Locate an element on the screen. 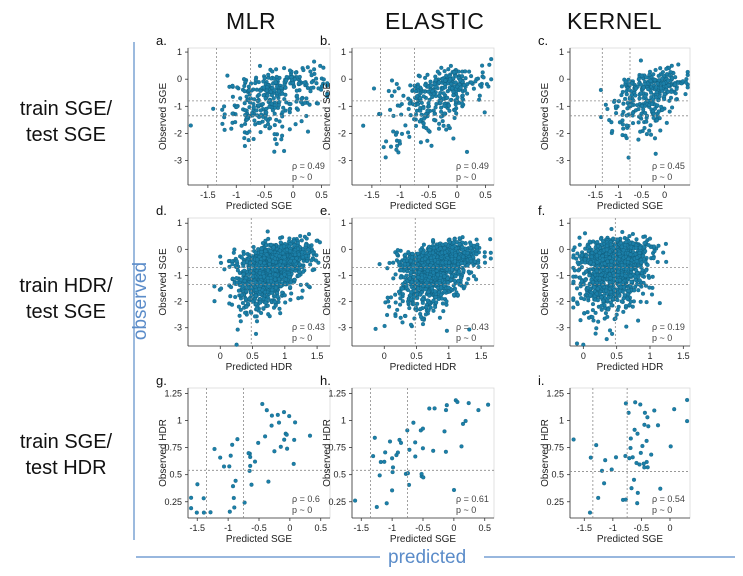 The height and width of the screenshot is (576, 743). y-tick-label: -2 is located at coordinates (342, 302).